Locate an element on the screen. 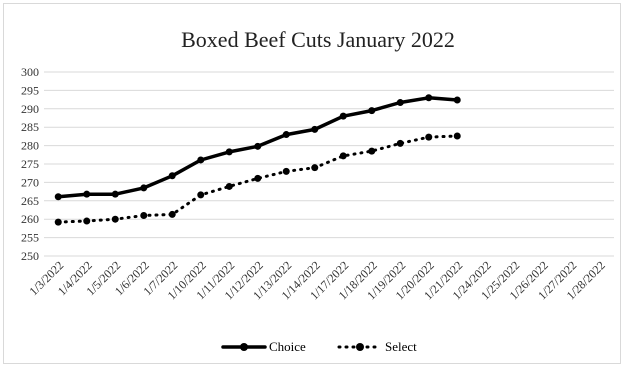 The height and width of the screenshot is (369, 626). y-tick-label: 255 is located at coordinates (30, 238).